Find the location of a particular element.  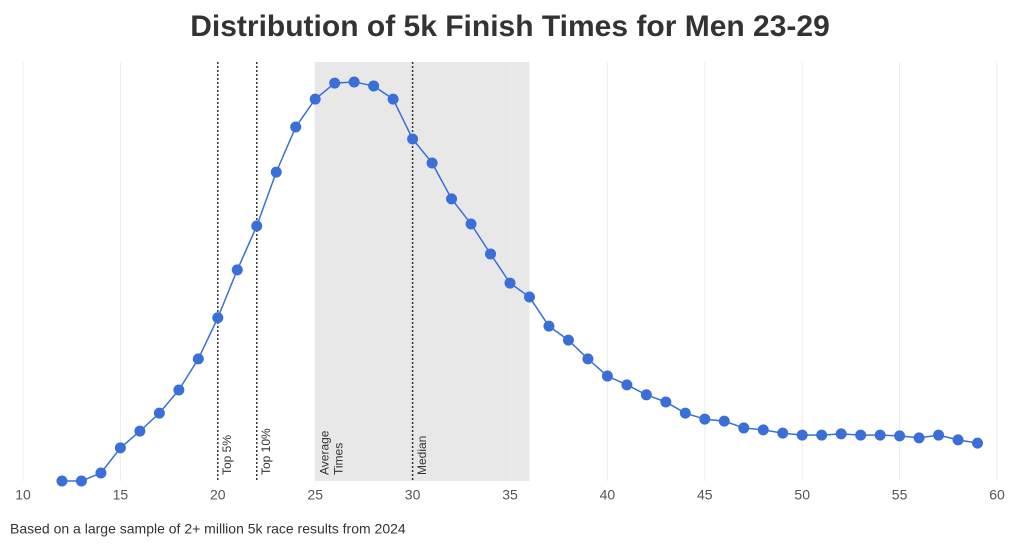

x-tick-label: 10 is located at coordinates (23, 495).